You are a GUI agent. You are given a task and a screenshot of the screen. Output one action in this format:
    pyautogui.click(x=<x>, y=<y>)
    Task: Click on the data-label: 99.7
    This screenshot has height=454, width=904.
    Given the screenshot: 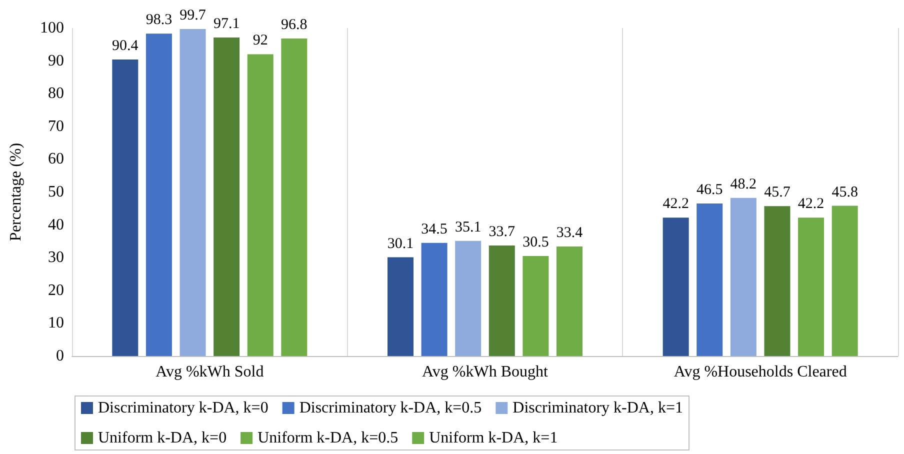 What is the action you would take?
    pyautogui.click(x=193, y=15)
    